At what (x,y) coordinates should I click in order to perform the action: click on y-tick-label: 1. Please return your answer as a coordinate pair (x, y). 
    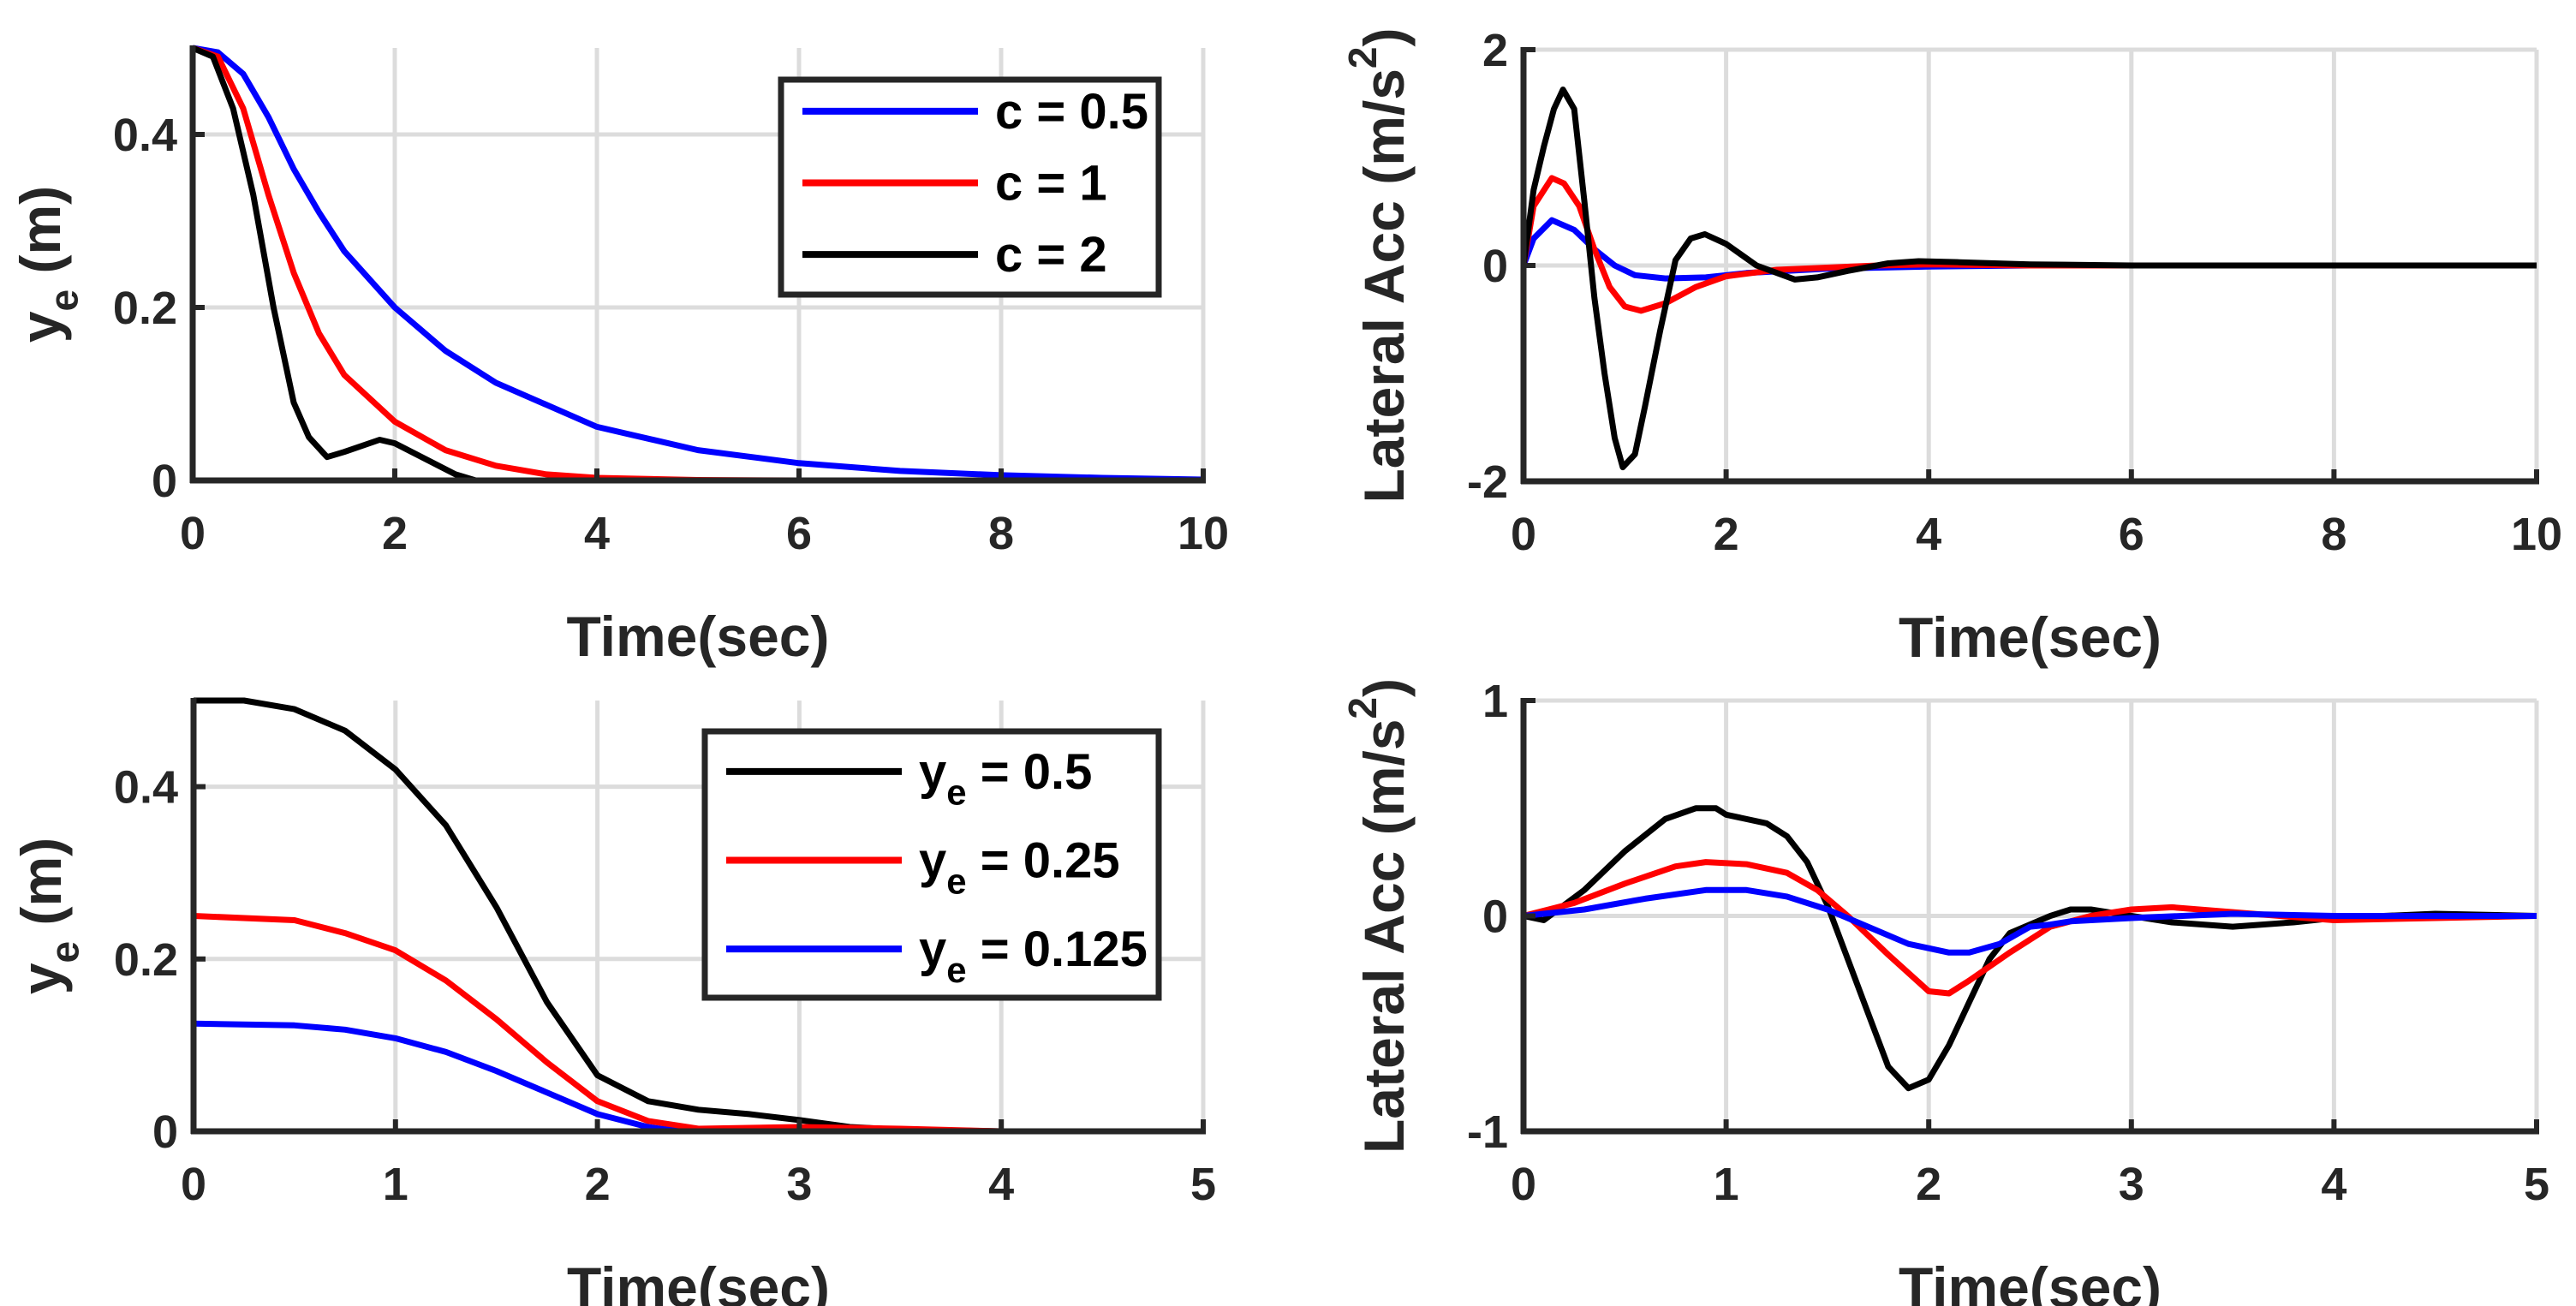
    Looking at the image, I should click on (1495, 701).